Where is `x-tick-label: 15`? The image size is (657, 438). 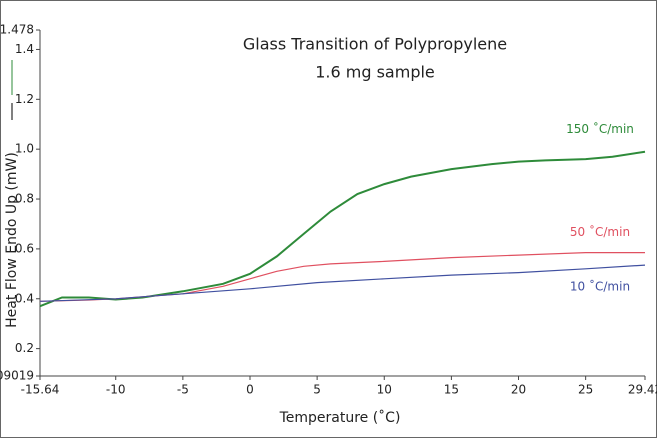
x-tick-label: 15 is located at coordinates (451, 390).